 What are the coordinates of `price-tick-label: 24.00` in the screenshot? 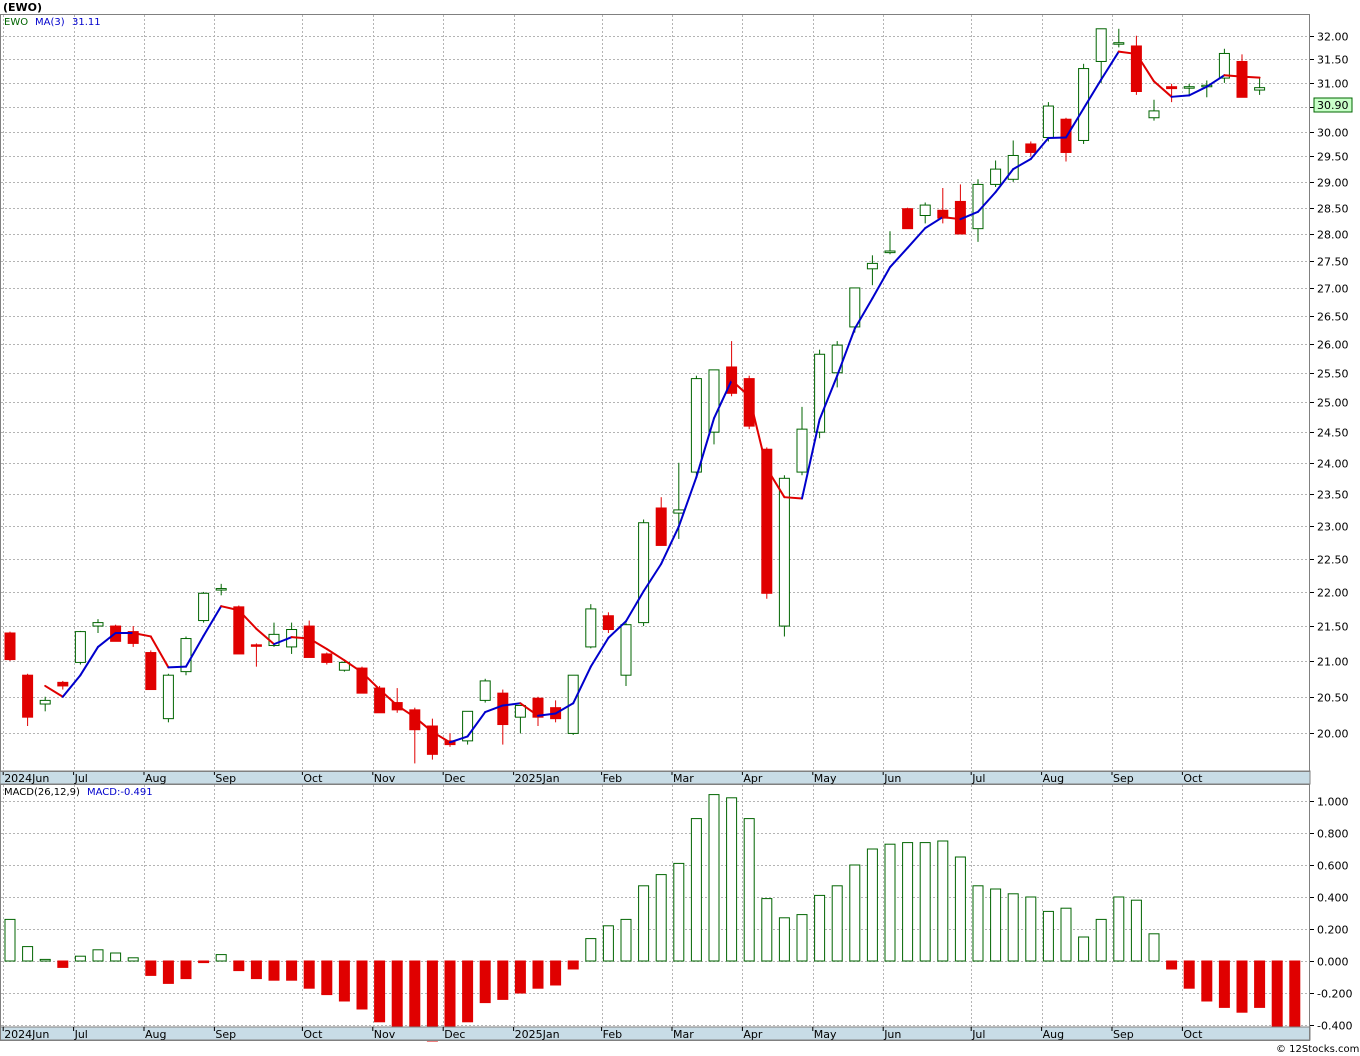 It's located at (1333, 464).